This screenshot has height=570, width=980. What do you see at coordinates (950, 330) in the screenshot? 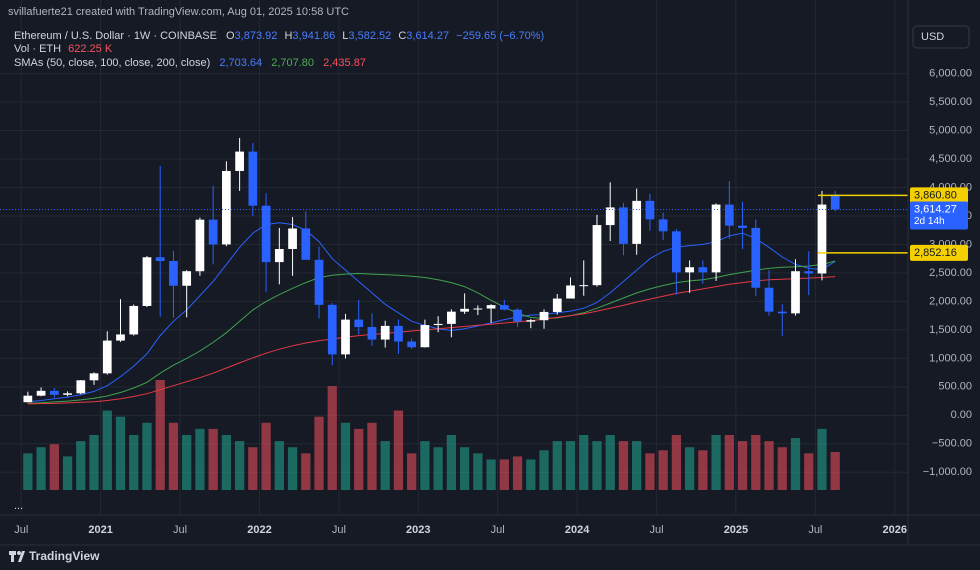
I see `y-tick-label: 1,500.00` at bounding box center [950, 330].